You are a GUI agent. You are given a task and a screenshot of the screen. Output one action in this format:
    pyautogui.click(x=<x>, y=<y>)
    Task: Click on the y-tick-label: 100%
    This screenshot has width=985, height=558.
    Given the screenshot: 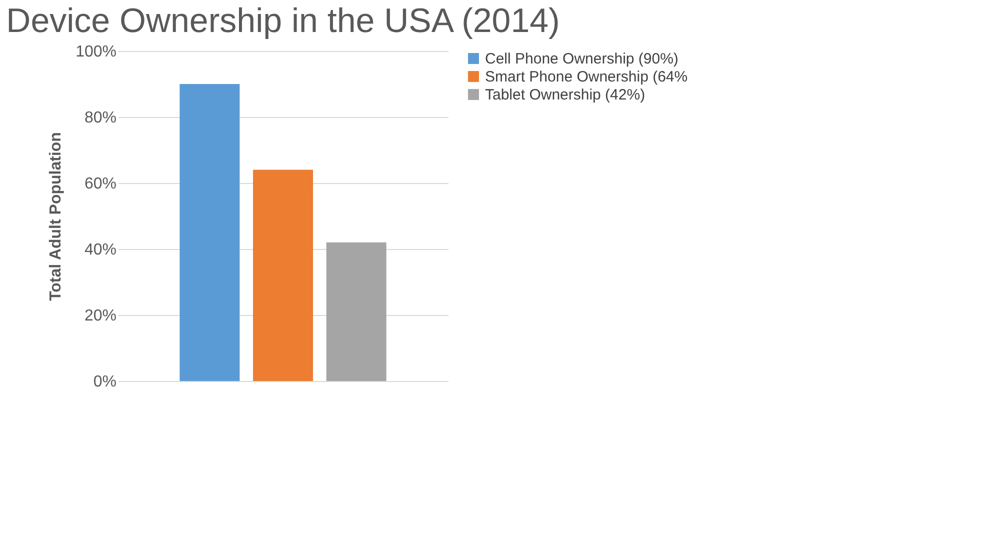 What is the action you would take?
    pyautogui.click(x=96, y=52)
    